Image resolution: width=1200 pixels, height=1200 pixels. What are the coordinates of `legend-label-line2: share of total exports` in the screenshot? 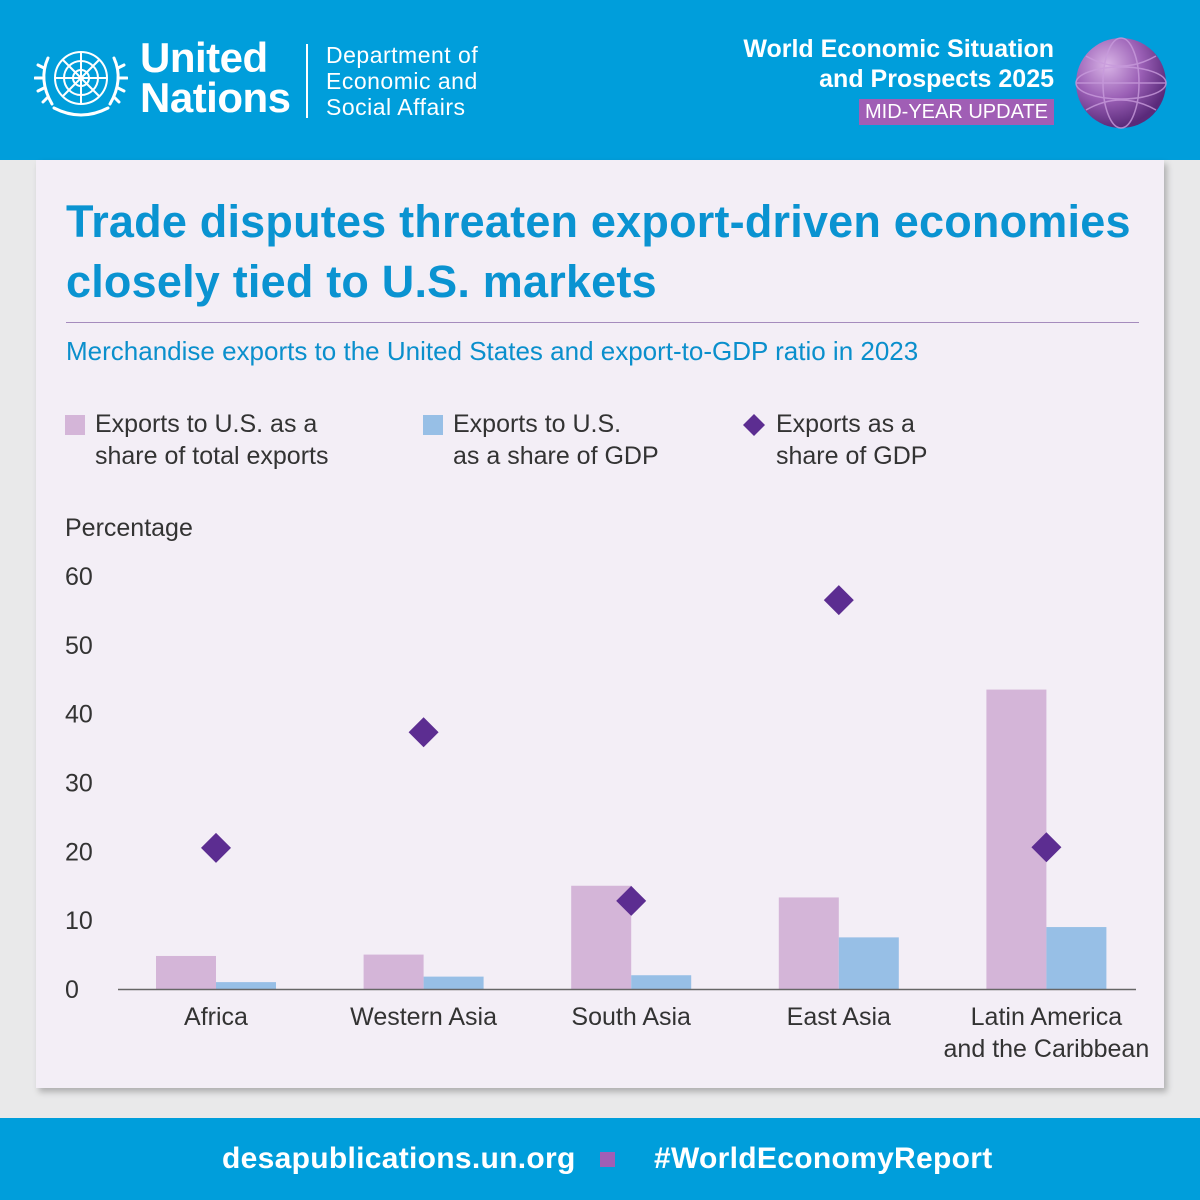 It's located at (212, 456).